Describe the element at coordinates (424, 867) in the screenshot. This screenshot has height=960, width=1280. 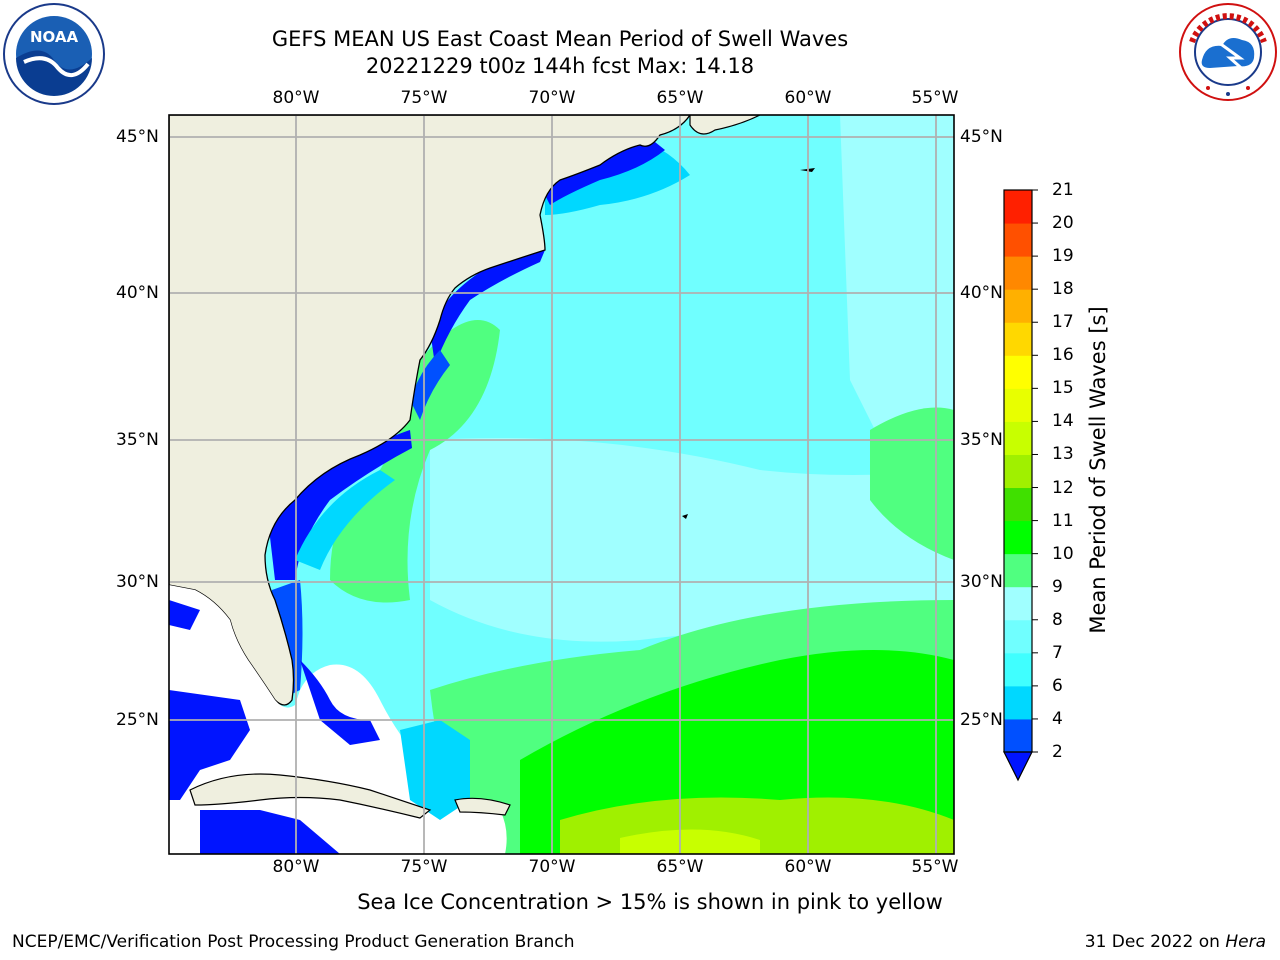
I see `lon-label-bottom: 75°W` at that location.